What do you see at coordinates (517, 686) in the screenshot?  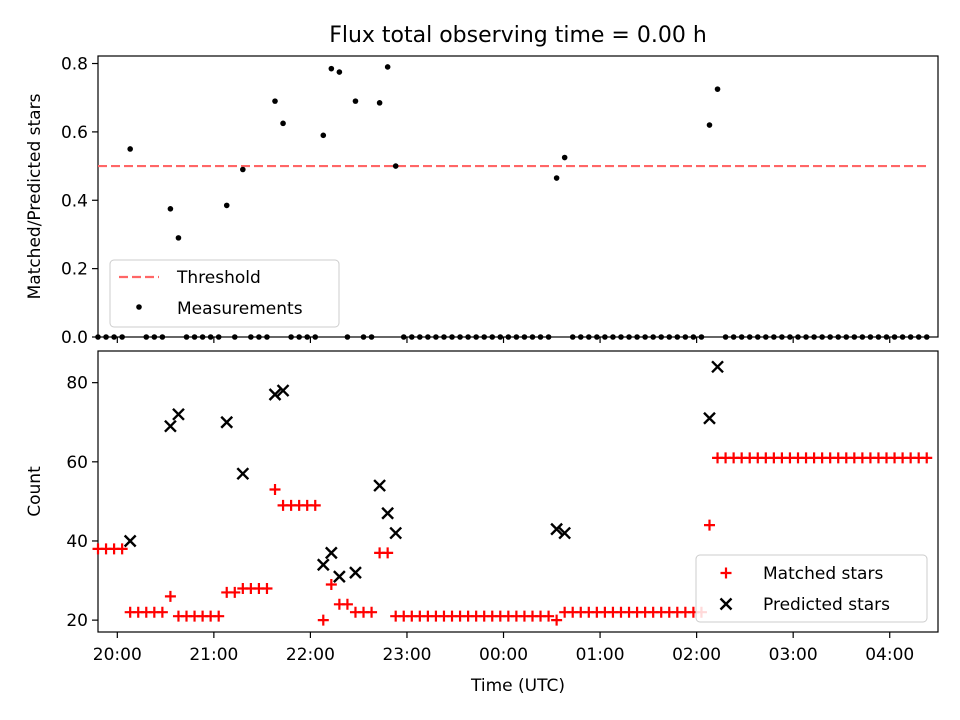 I see `x-axis-label: Time (UTC)` at bounding box center [517, 686].